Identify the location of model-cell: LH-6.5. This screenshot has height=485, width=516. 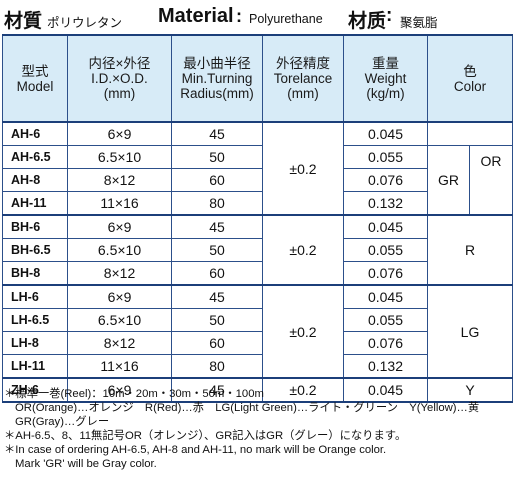
(35, 320).